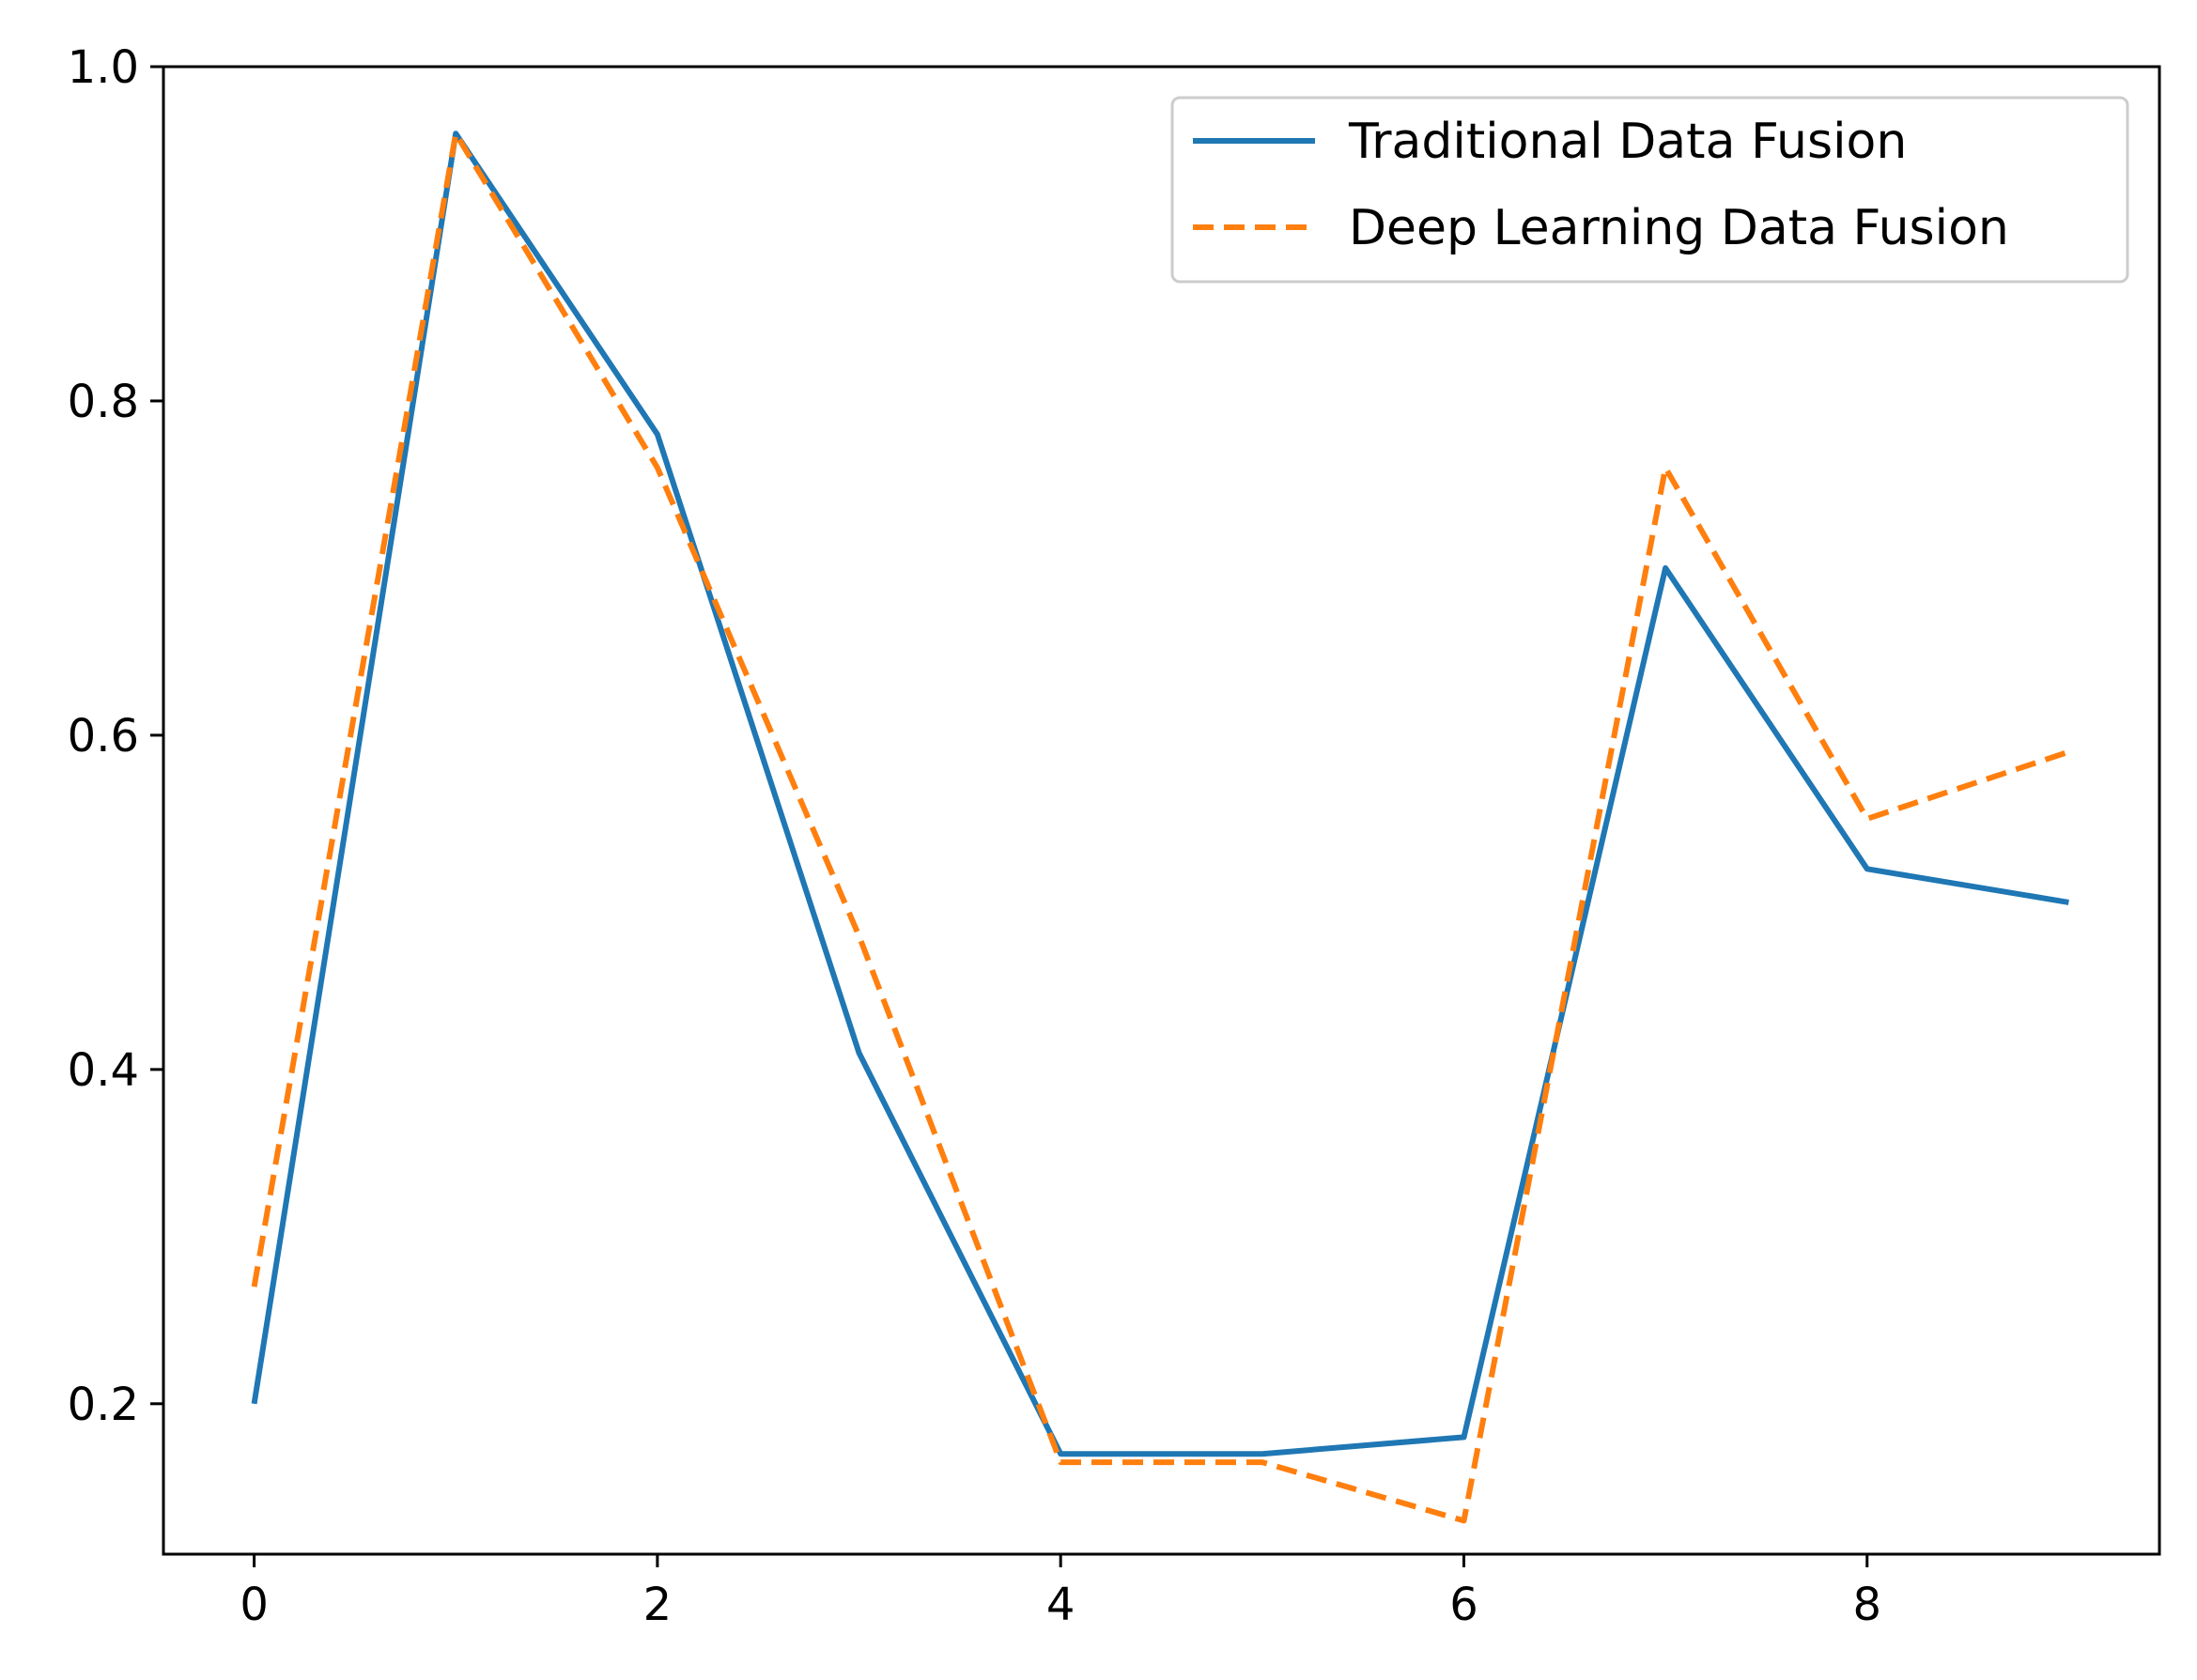 The width and height of the screenshot is (2197, 1680). I want to click on y-tick-label: 0.4, so click(103, 1070).